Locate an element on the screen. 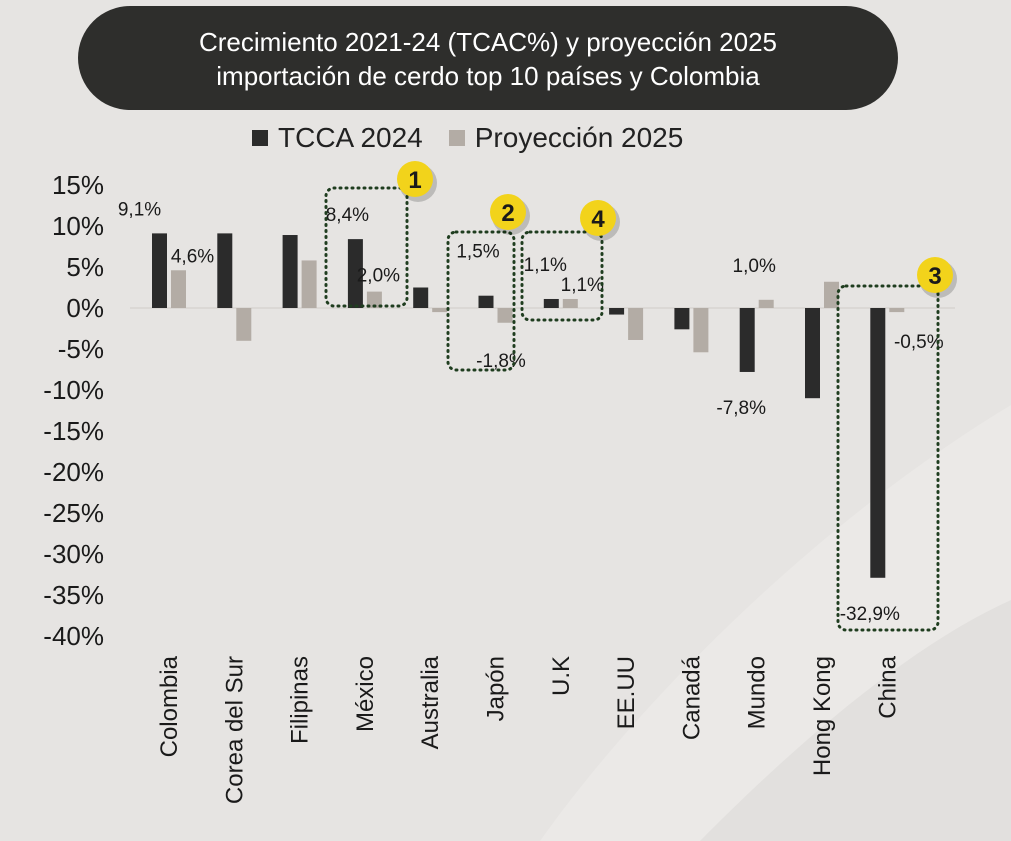 This screenshot has height=841, width=1011. data-label: 8,4% is located at coordinates (347, 215).